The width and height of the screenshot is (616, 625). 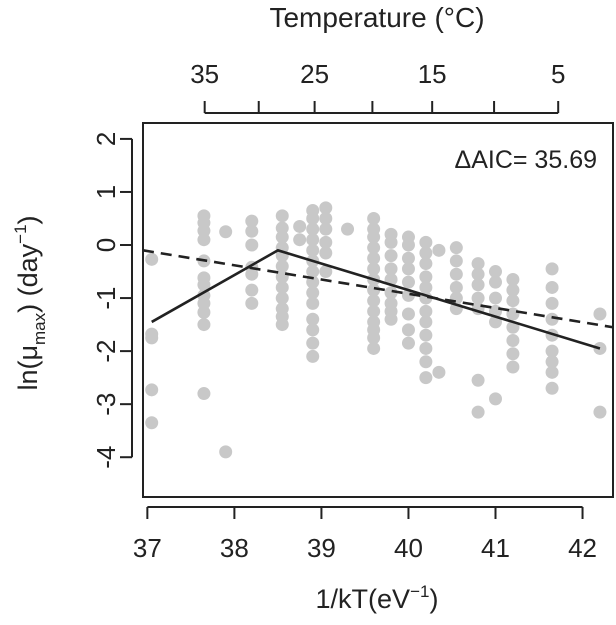 I want to click on bottom-axis: 37 38 39 40 41 42, so click(x=365, y=534).